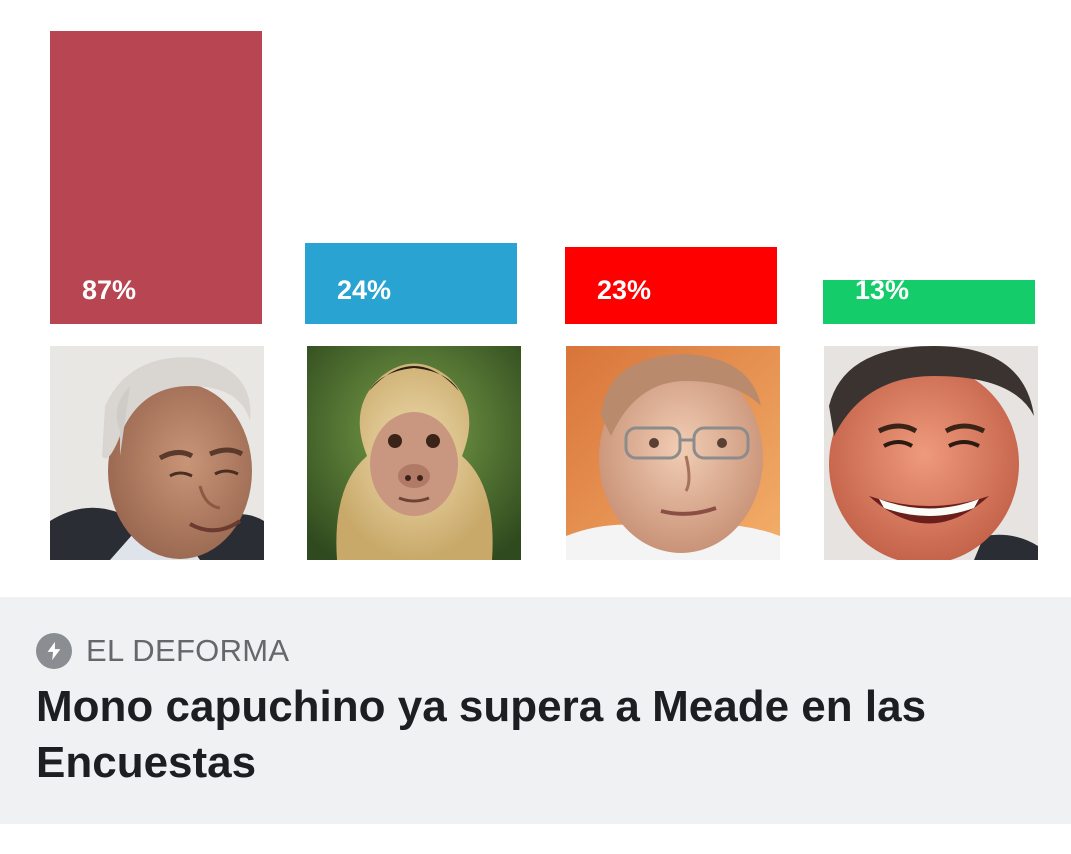  What do you see at coordinates (414, 453) in the screenshot?
I see `capuchin-monkey-photo` at bounding box center [414, 453].